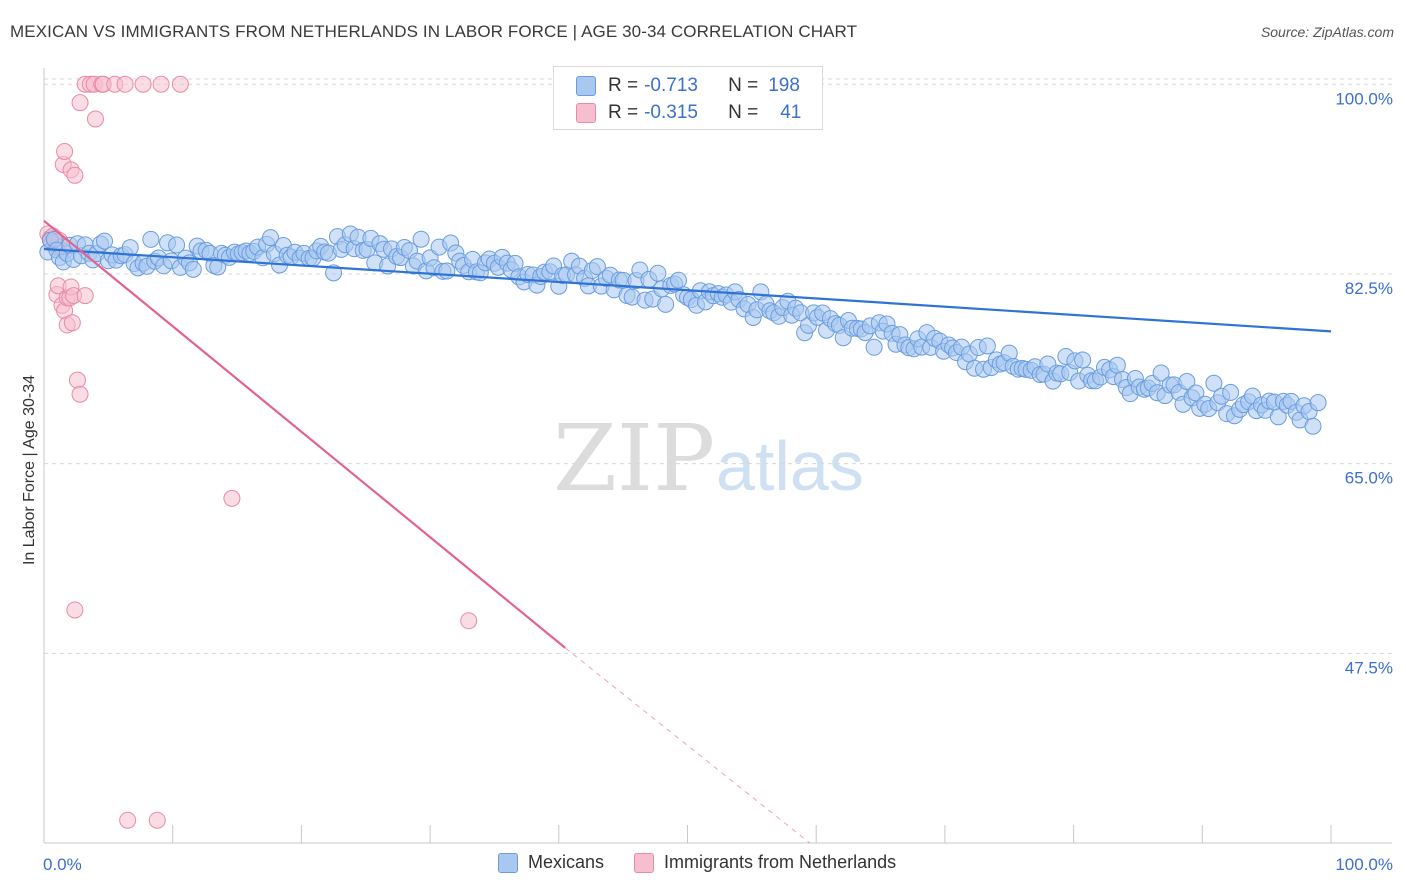  I want to click on y-tick-label: 47.5%, so click(1369, 667).